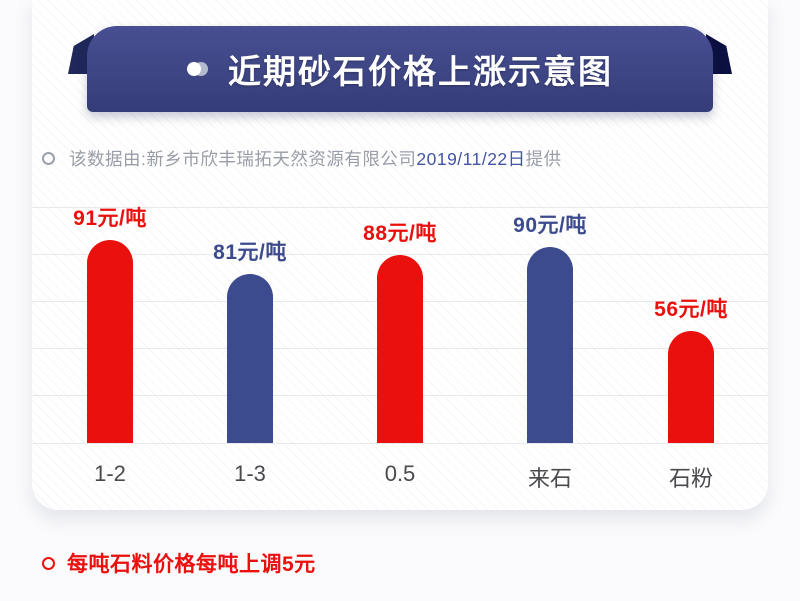  I want to click on footer-note-line: 每吨石料价格每吨上调5元, so click(179, 563).